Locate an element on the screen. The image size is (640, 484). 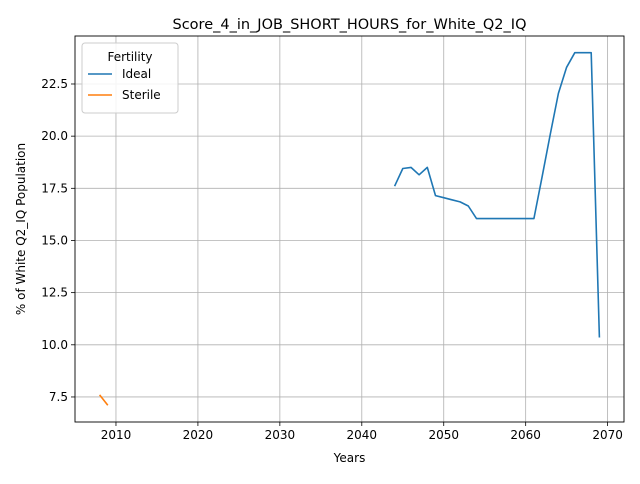
legend-label-sterile: Sterile is located at coordinates (141, 95).